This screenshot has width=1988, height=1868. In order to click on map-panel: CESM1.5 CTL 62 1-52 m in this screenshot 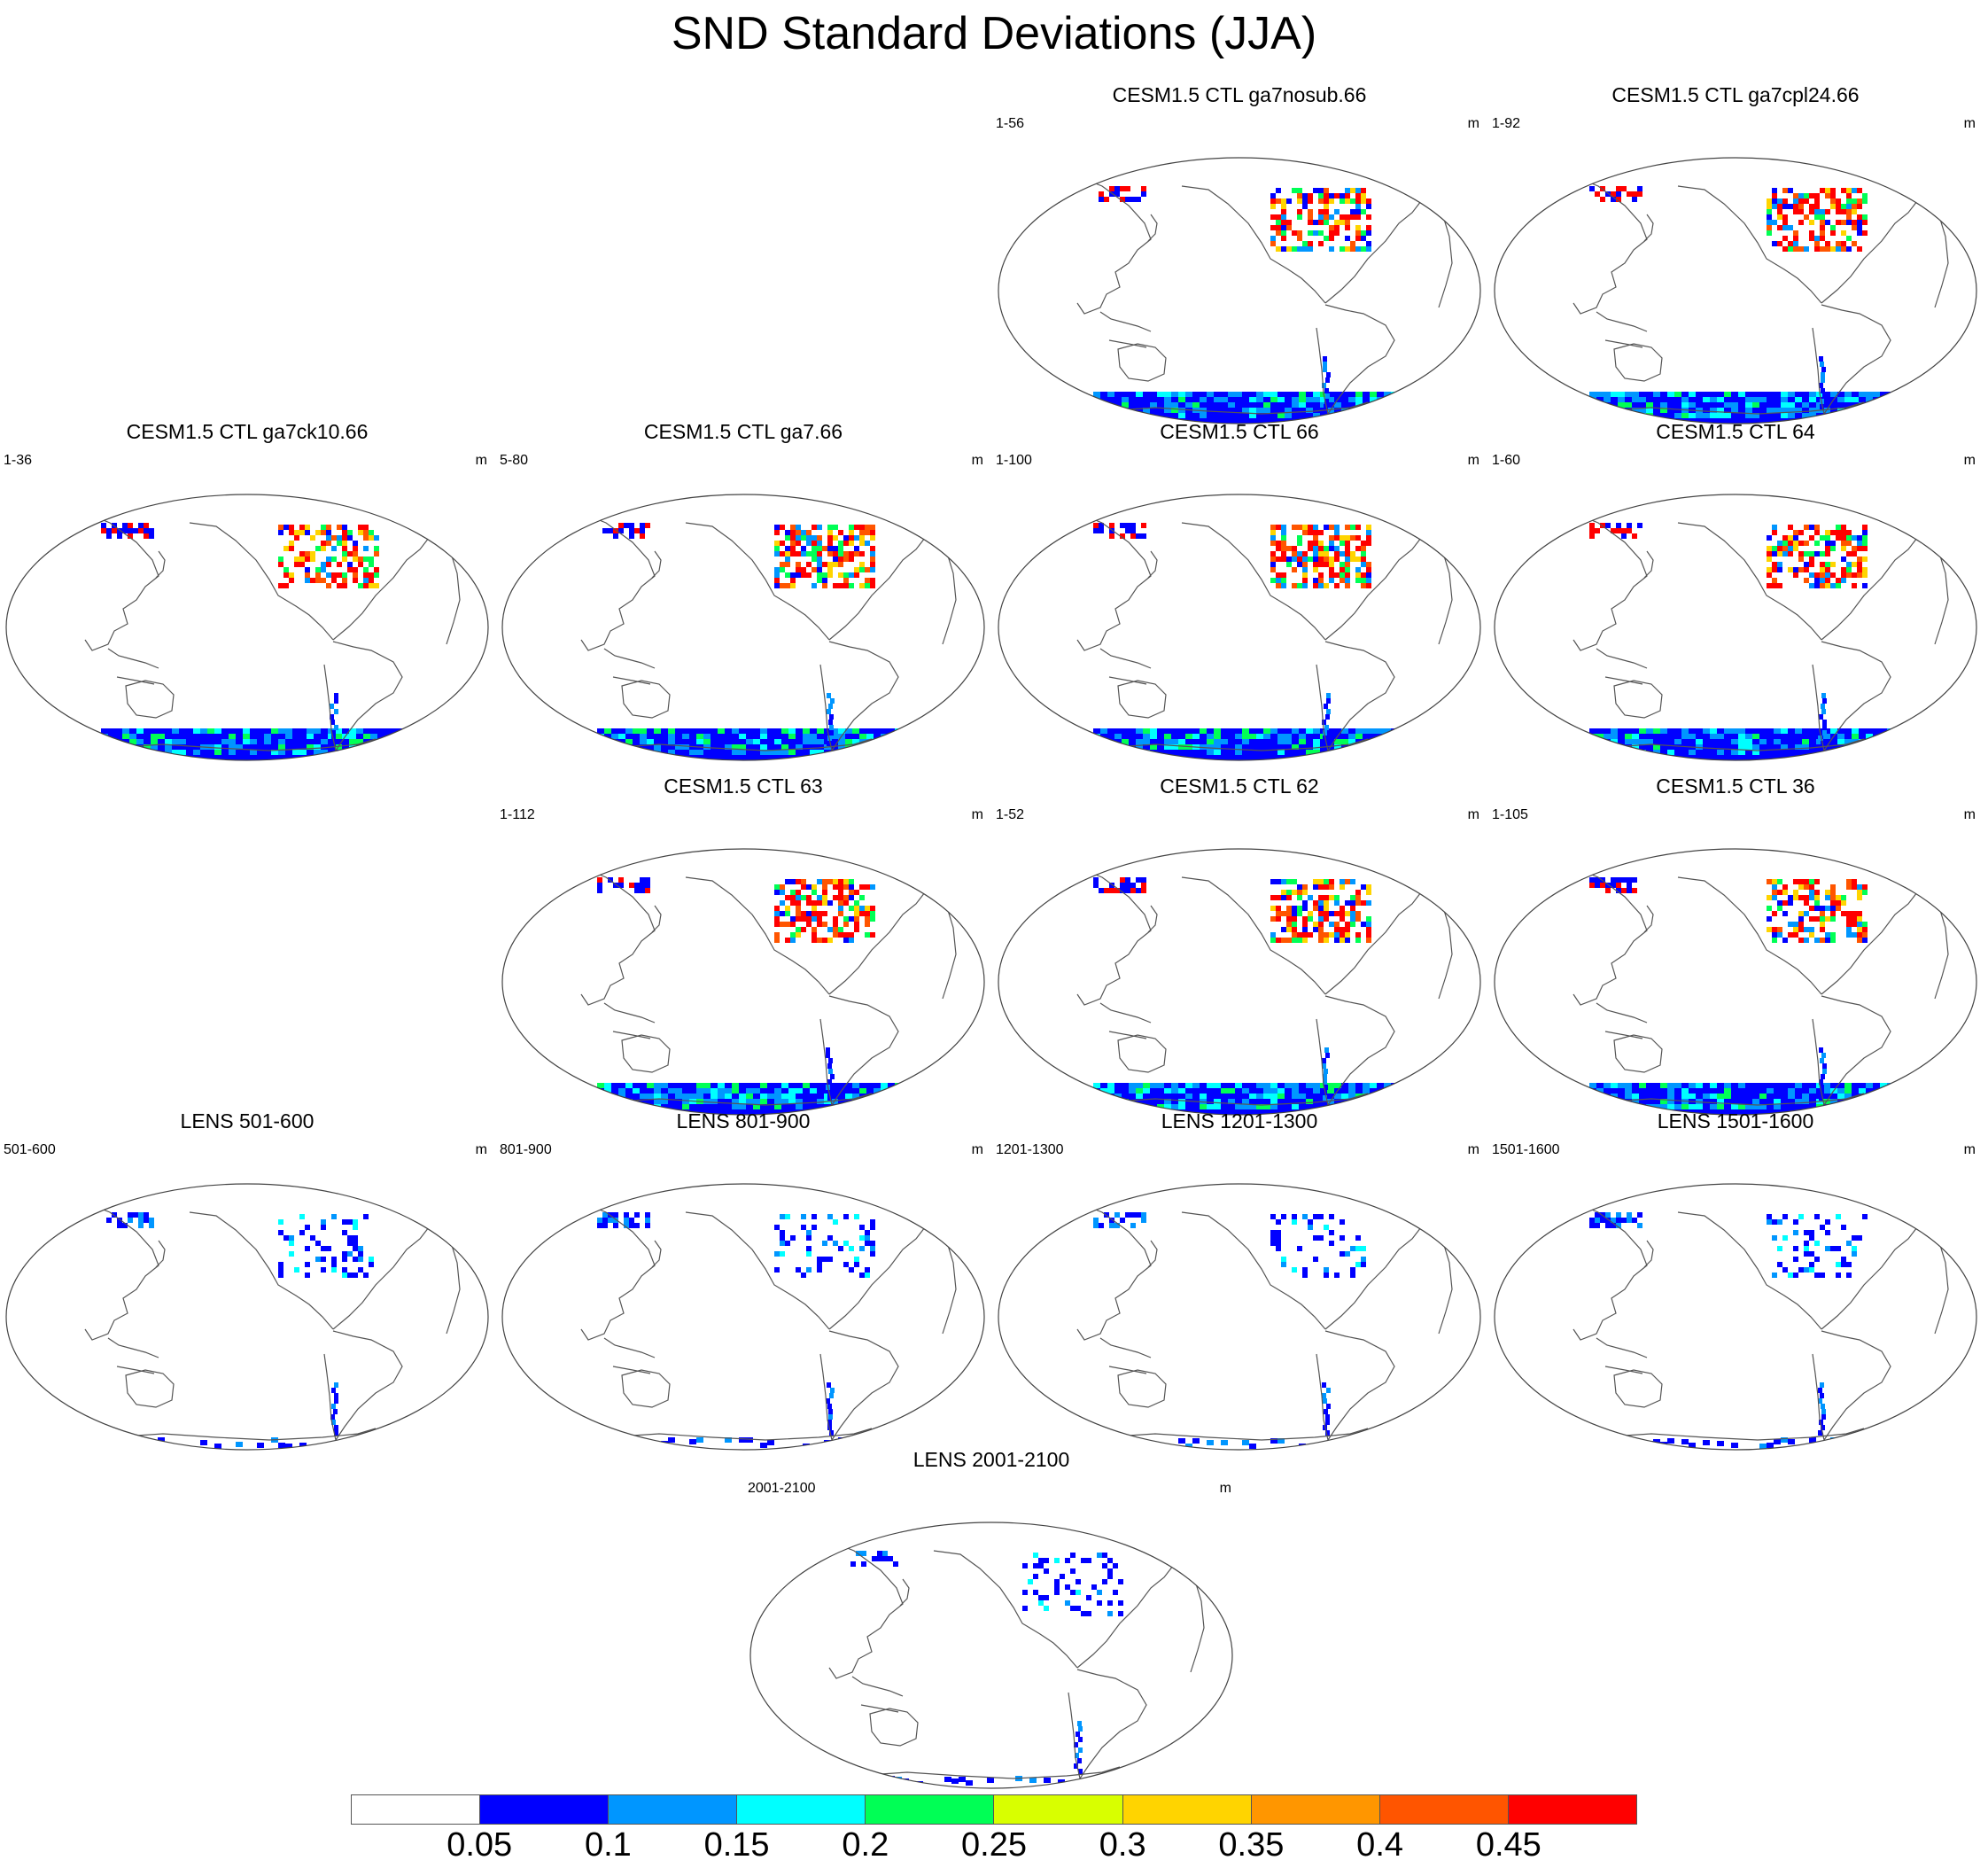, I will do `click(1239, 945)`.